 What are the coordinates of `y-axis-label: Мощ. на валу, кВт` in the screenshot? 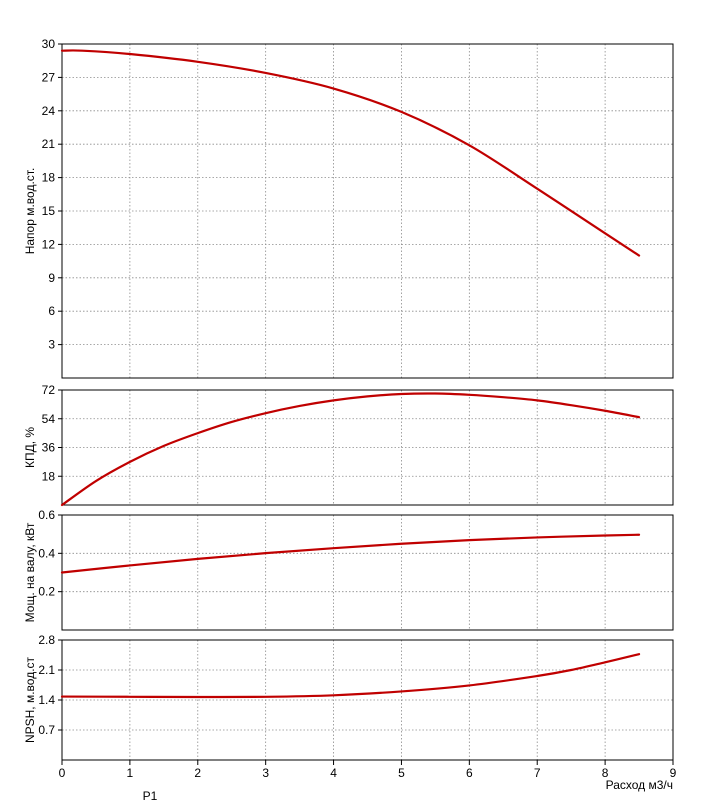 It's located at (30, 572).